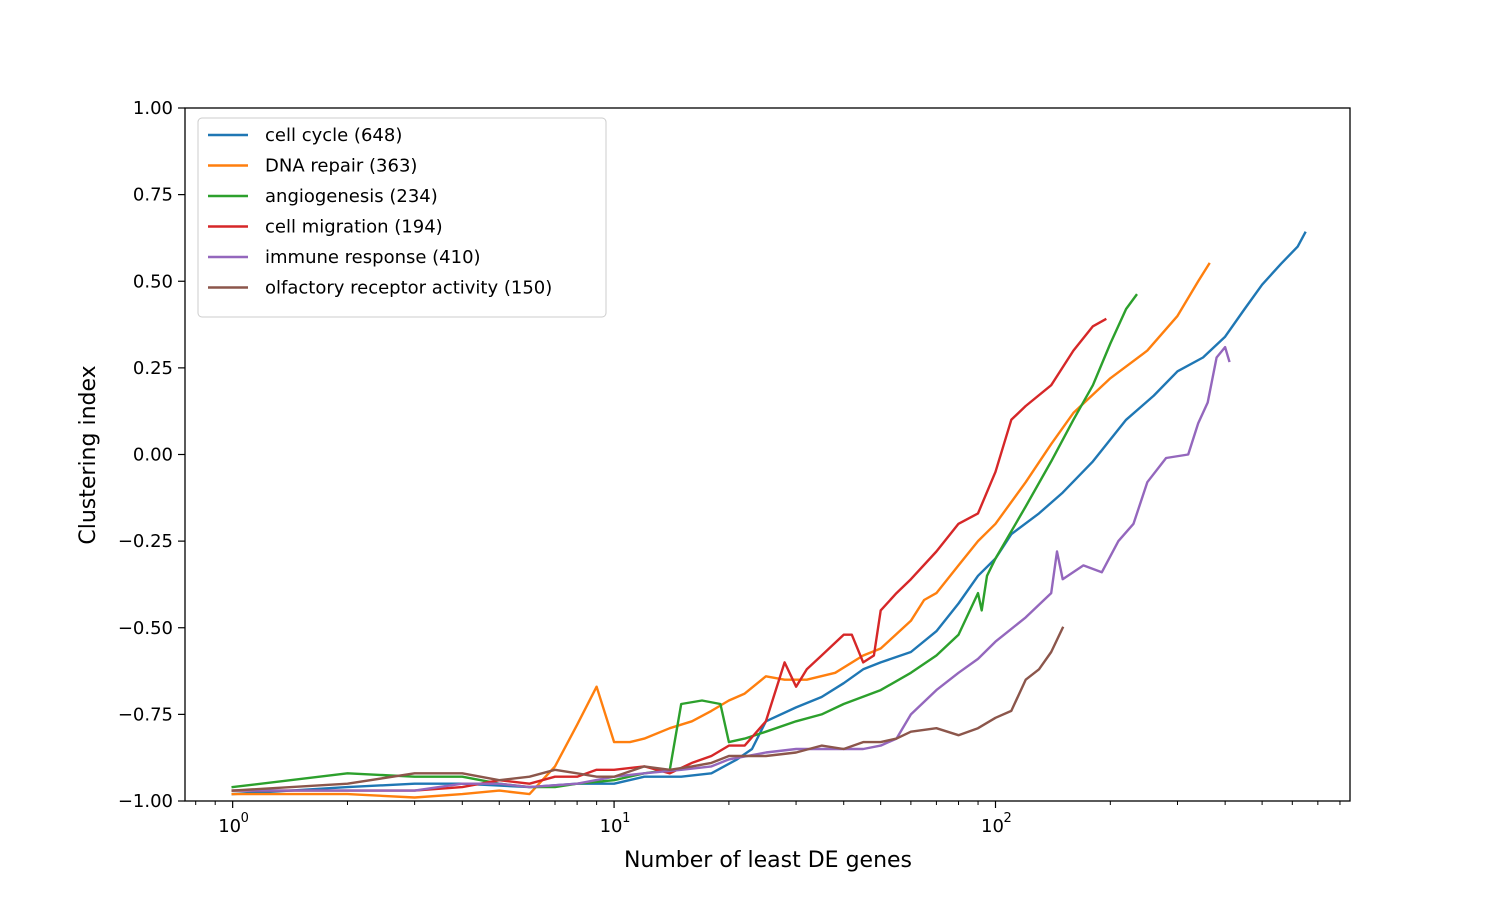 This screenshot has height=904, width=1500. Describe the element at coordinates (373, 257) in the screenshot. I see `legend-label-4: immune response (410)` at that location.